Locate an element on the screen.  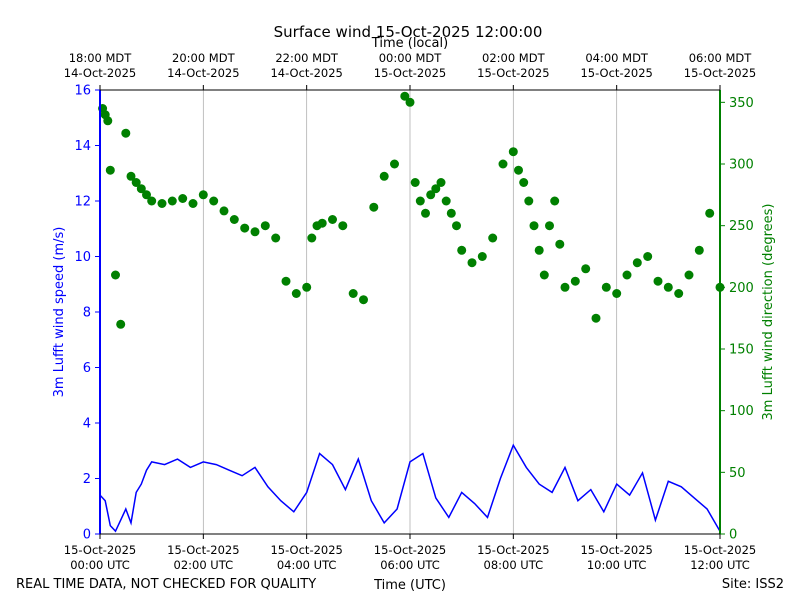
bottom-tick-date-3: 15-Oct-2025 is located at coordinates (410, 550).